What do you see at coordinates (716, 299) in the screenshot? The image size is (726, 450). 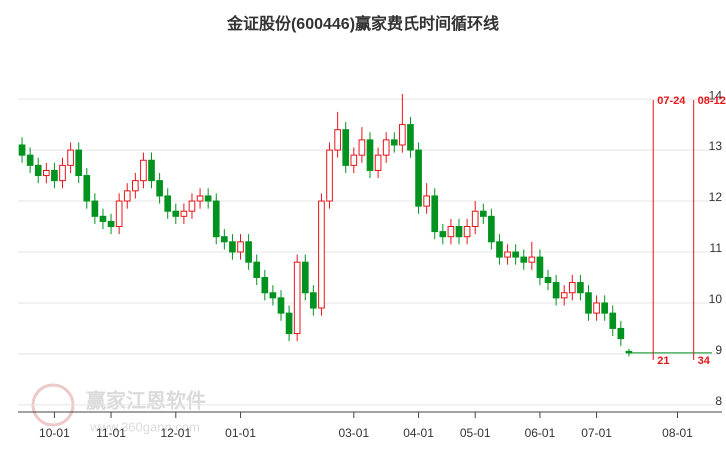 I see `y-tick-label: 10` at bounding box center [716, 299].